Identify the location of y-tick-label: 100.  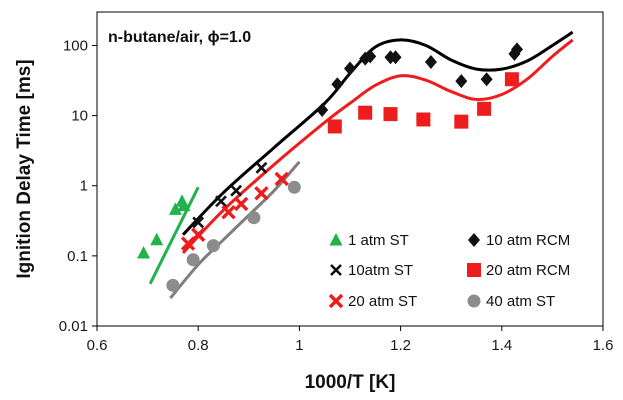
(75, 45).